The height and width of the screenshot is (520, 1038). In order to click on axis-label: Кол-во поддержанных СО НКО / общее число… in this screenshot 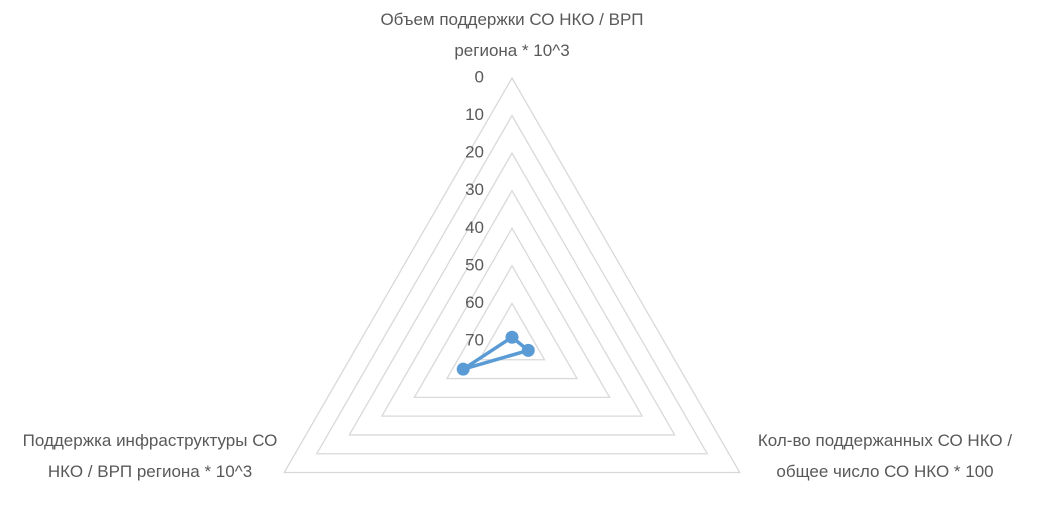, I will do `click(885, 456)`.